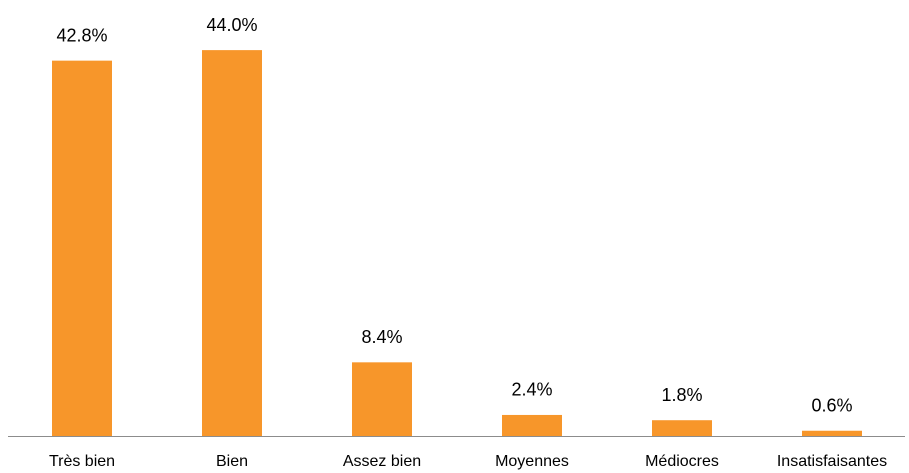 This screenshot has height=473, width=909. I want to click on value-label: 42.8%, so click(81, 35).